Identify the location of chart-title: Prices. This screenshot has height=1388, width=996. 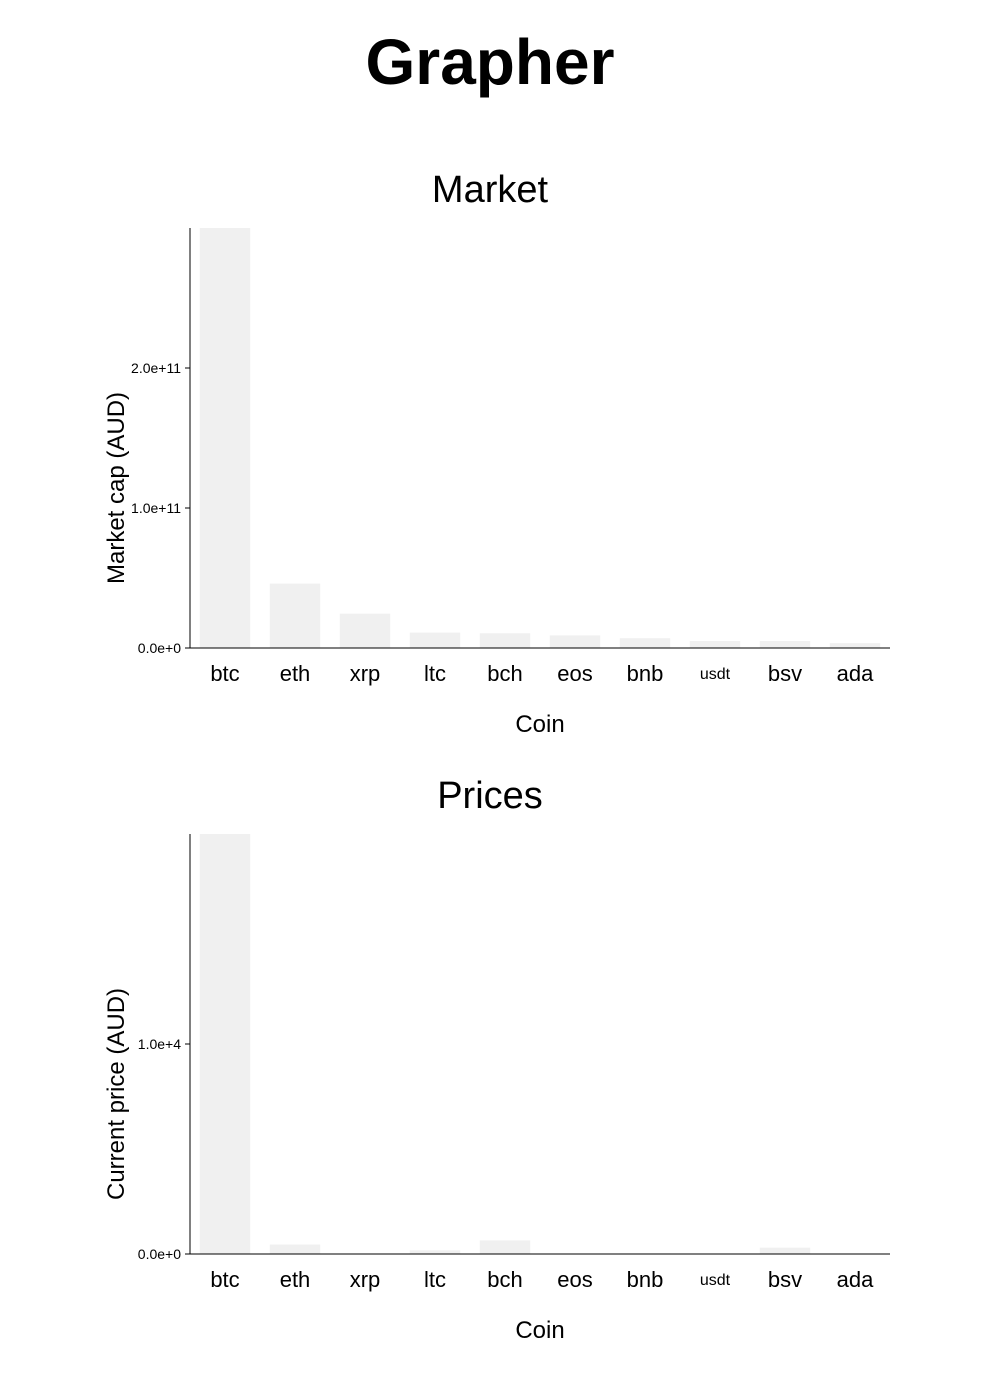
(490, 796).